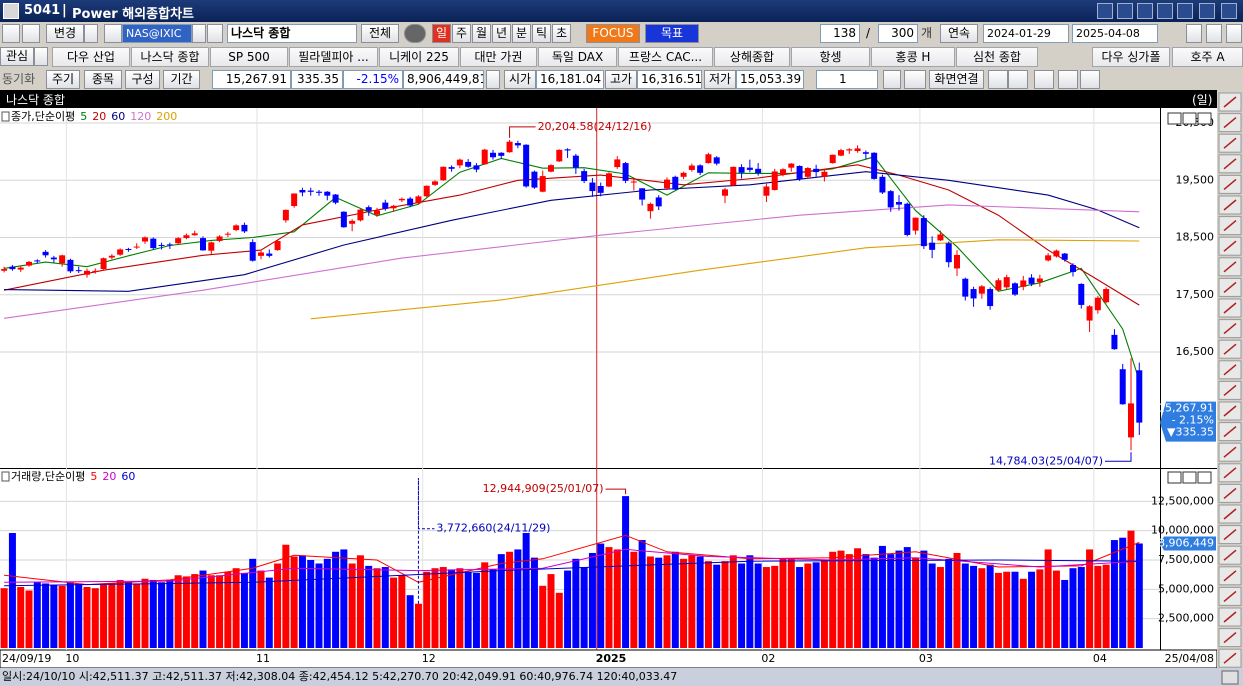  What do you see at coordinates (419, 57) in the screenshot?
I see `index-tab: 니케이 225` at bounding box center [419, 57].